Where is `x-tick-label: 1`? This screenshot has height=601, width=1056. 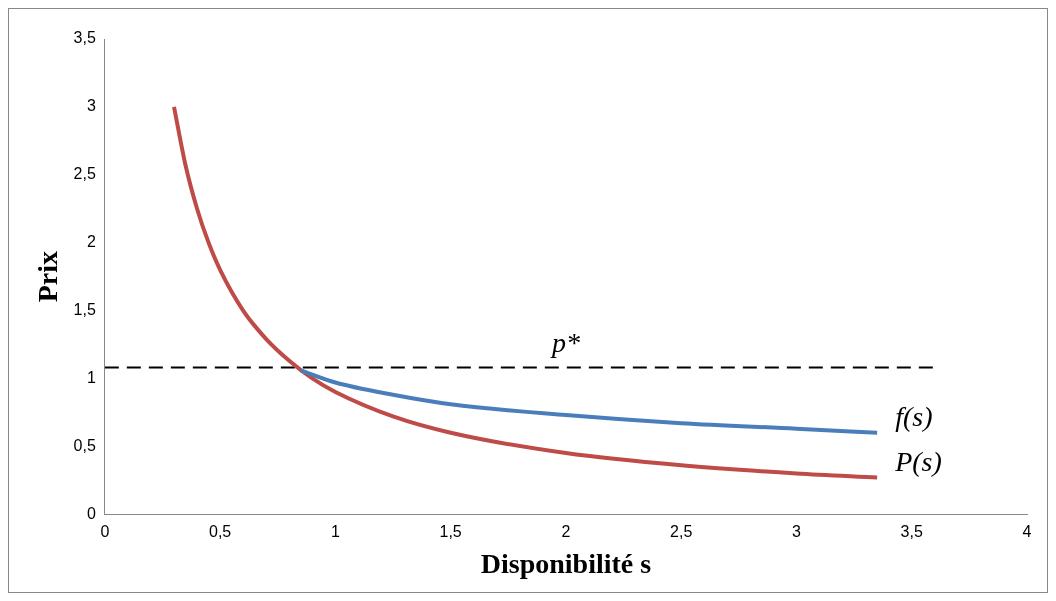 x-tick-label: 1 is located at coordinates (335, 532).